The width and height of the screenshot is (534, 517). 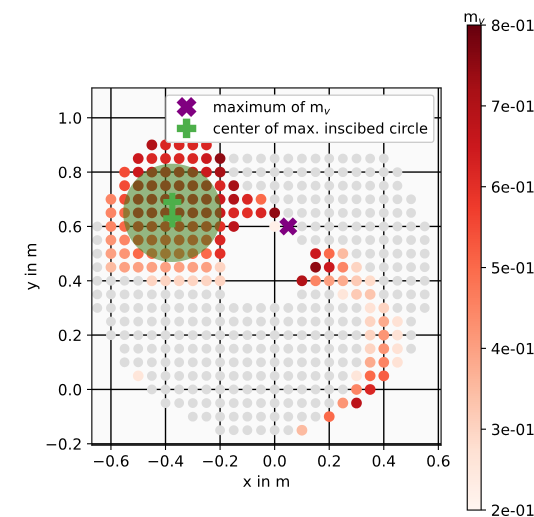 I want to click on color-bar-label: 2e-01, so click(x=513, y=510).